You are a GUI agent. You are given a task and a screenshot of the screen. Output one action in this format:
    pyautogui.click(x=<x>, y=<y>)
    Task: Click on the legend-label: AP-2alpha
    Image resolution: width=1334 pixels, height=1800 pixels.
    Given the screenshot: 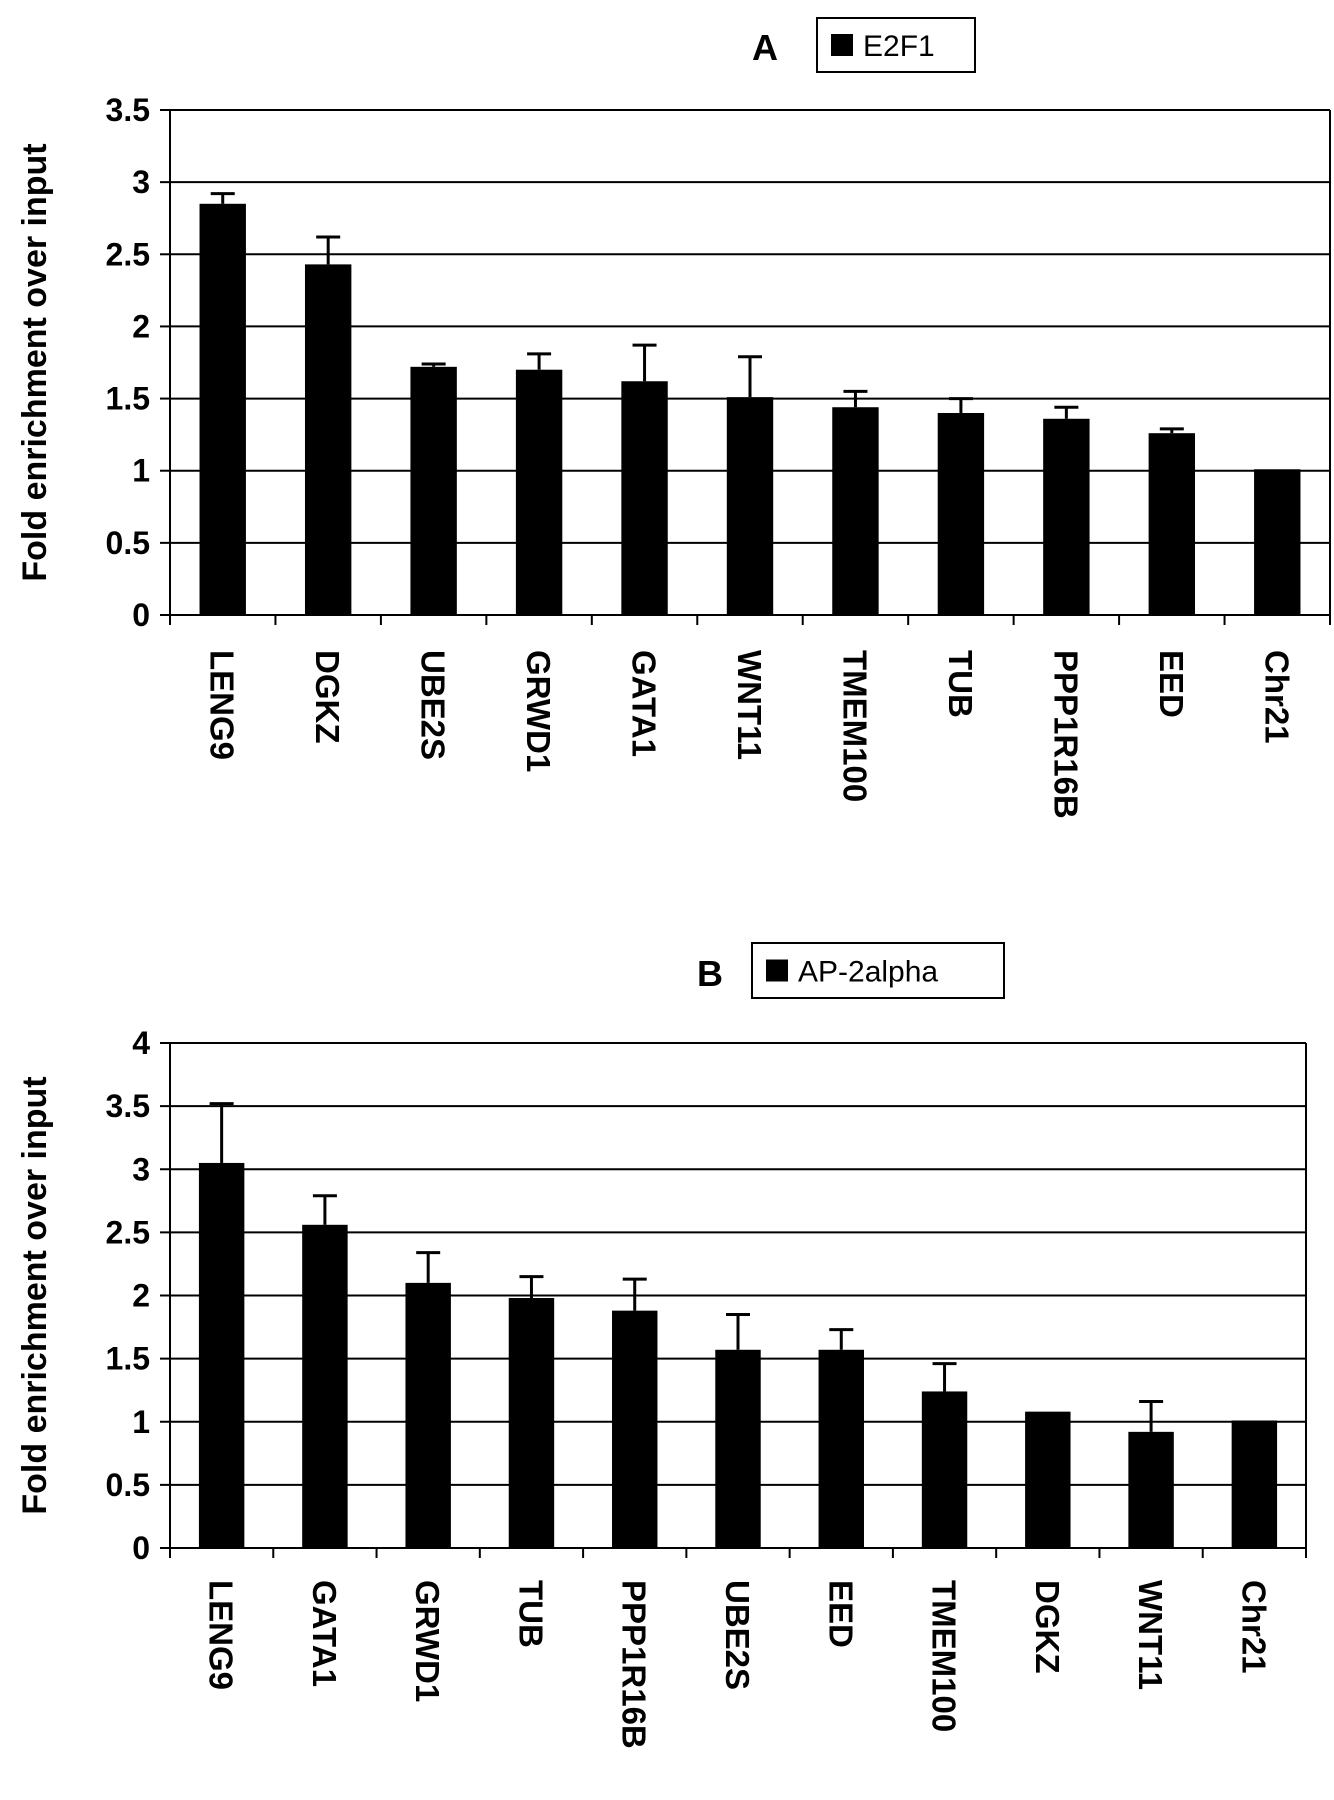 What is the action you would take?
    pyautogui.click(x=868, y=972)
    